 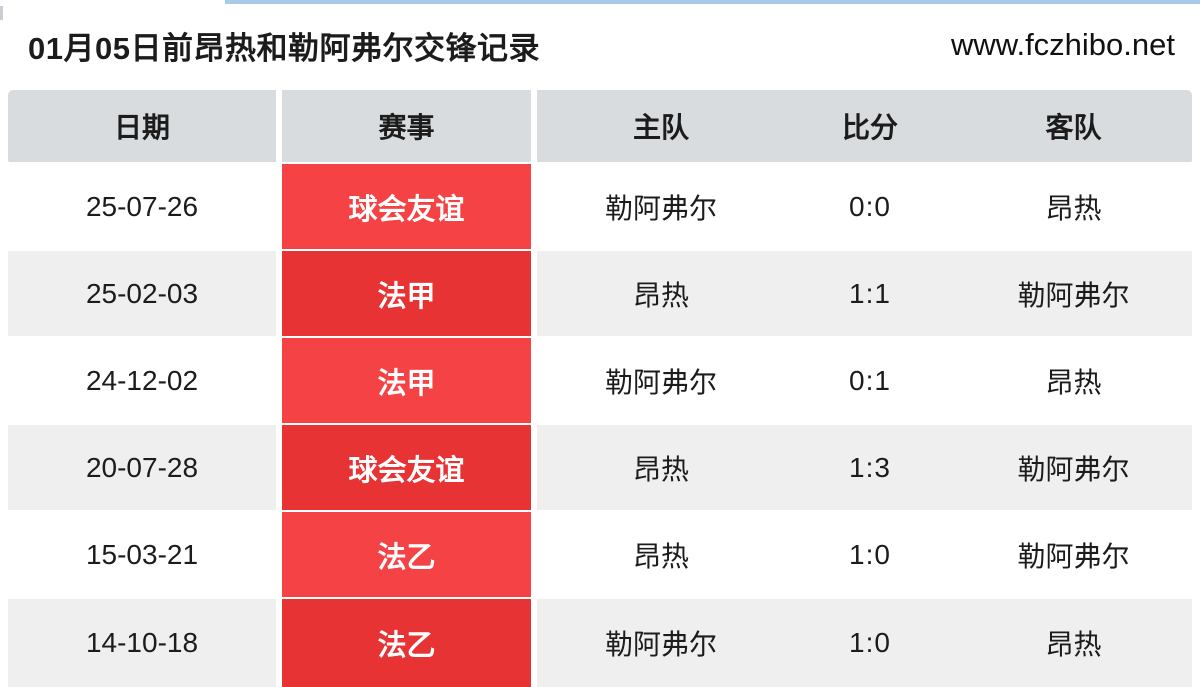 I want to click on match-row: 25-02-03 法甲 昂热 1:1 勒阿弗尔, so click(x=600, y=292).